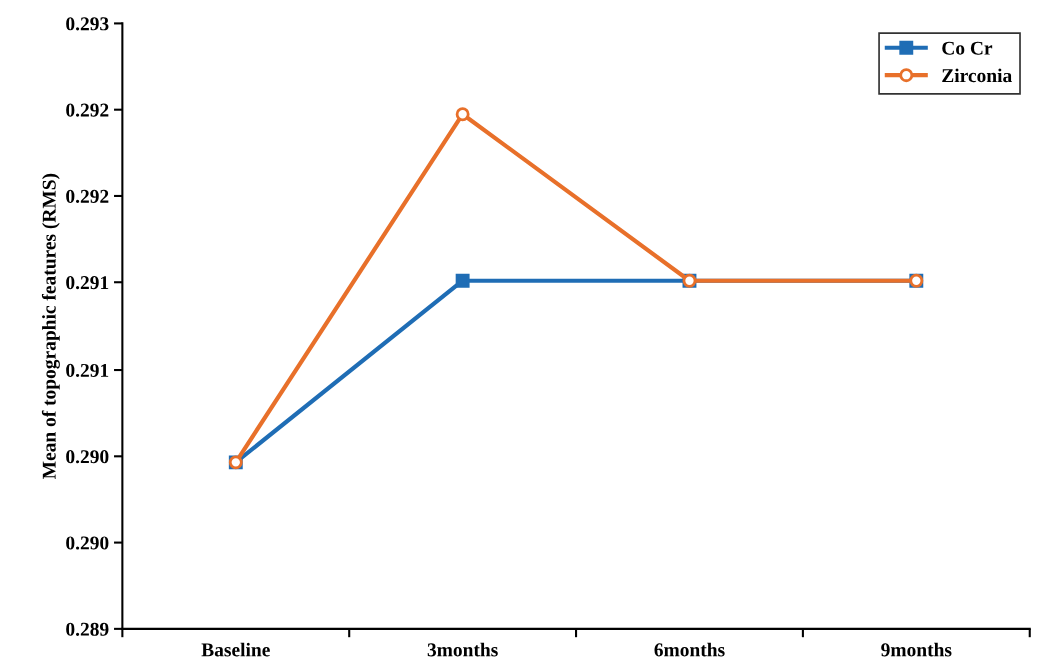 The image size is (1037, 669). What do you see at coordinates (916, 649) in the screenshot?
I see `x-tick-label: 9months` at bounding box center [916, 649].